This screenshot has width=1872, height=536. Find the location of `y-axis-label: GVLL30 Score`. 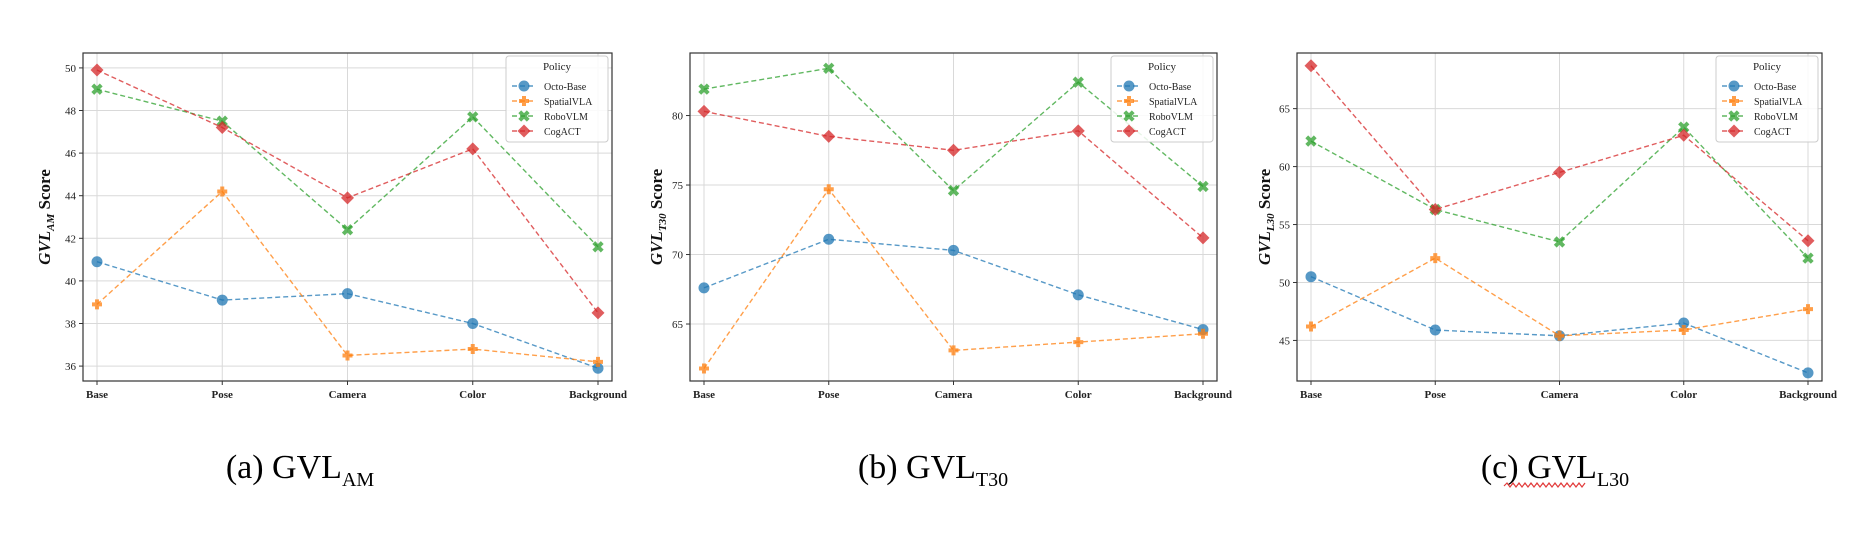

y-axis-label: GVLL30 Score is located at coordinates (1266, 216).